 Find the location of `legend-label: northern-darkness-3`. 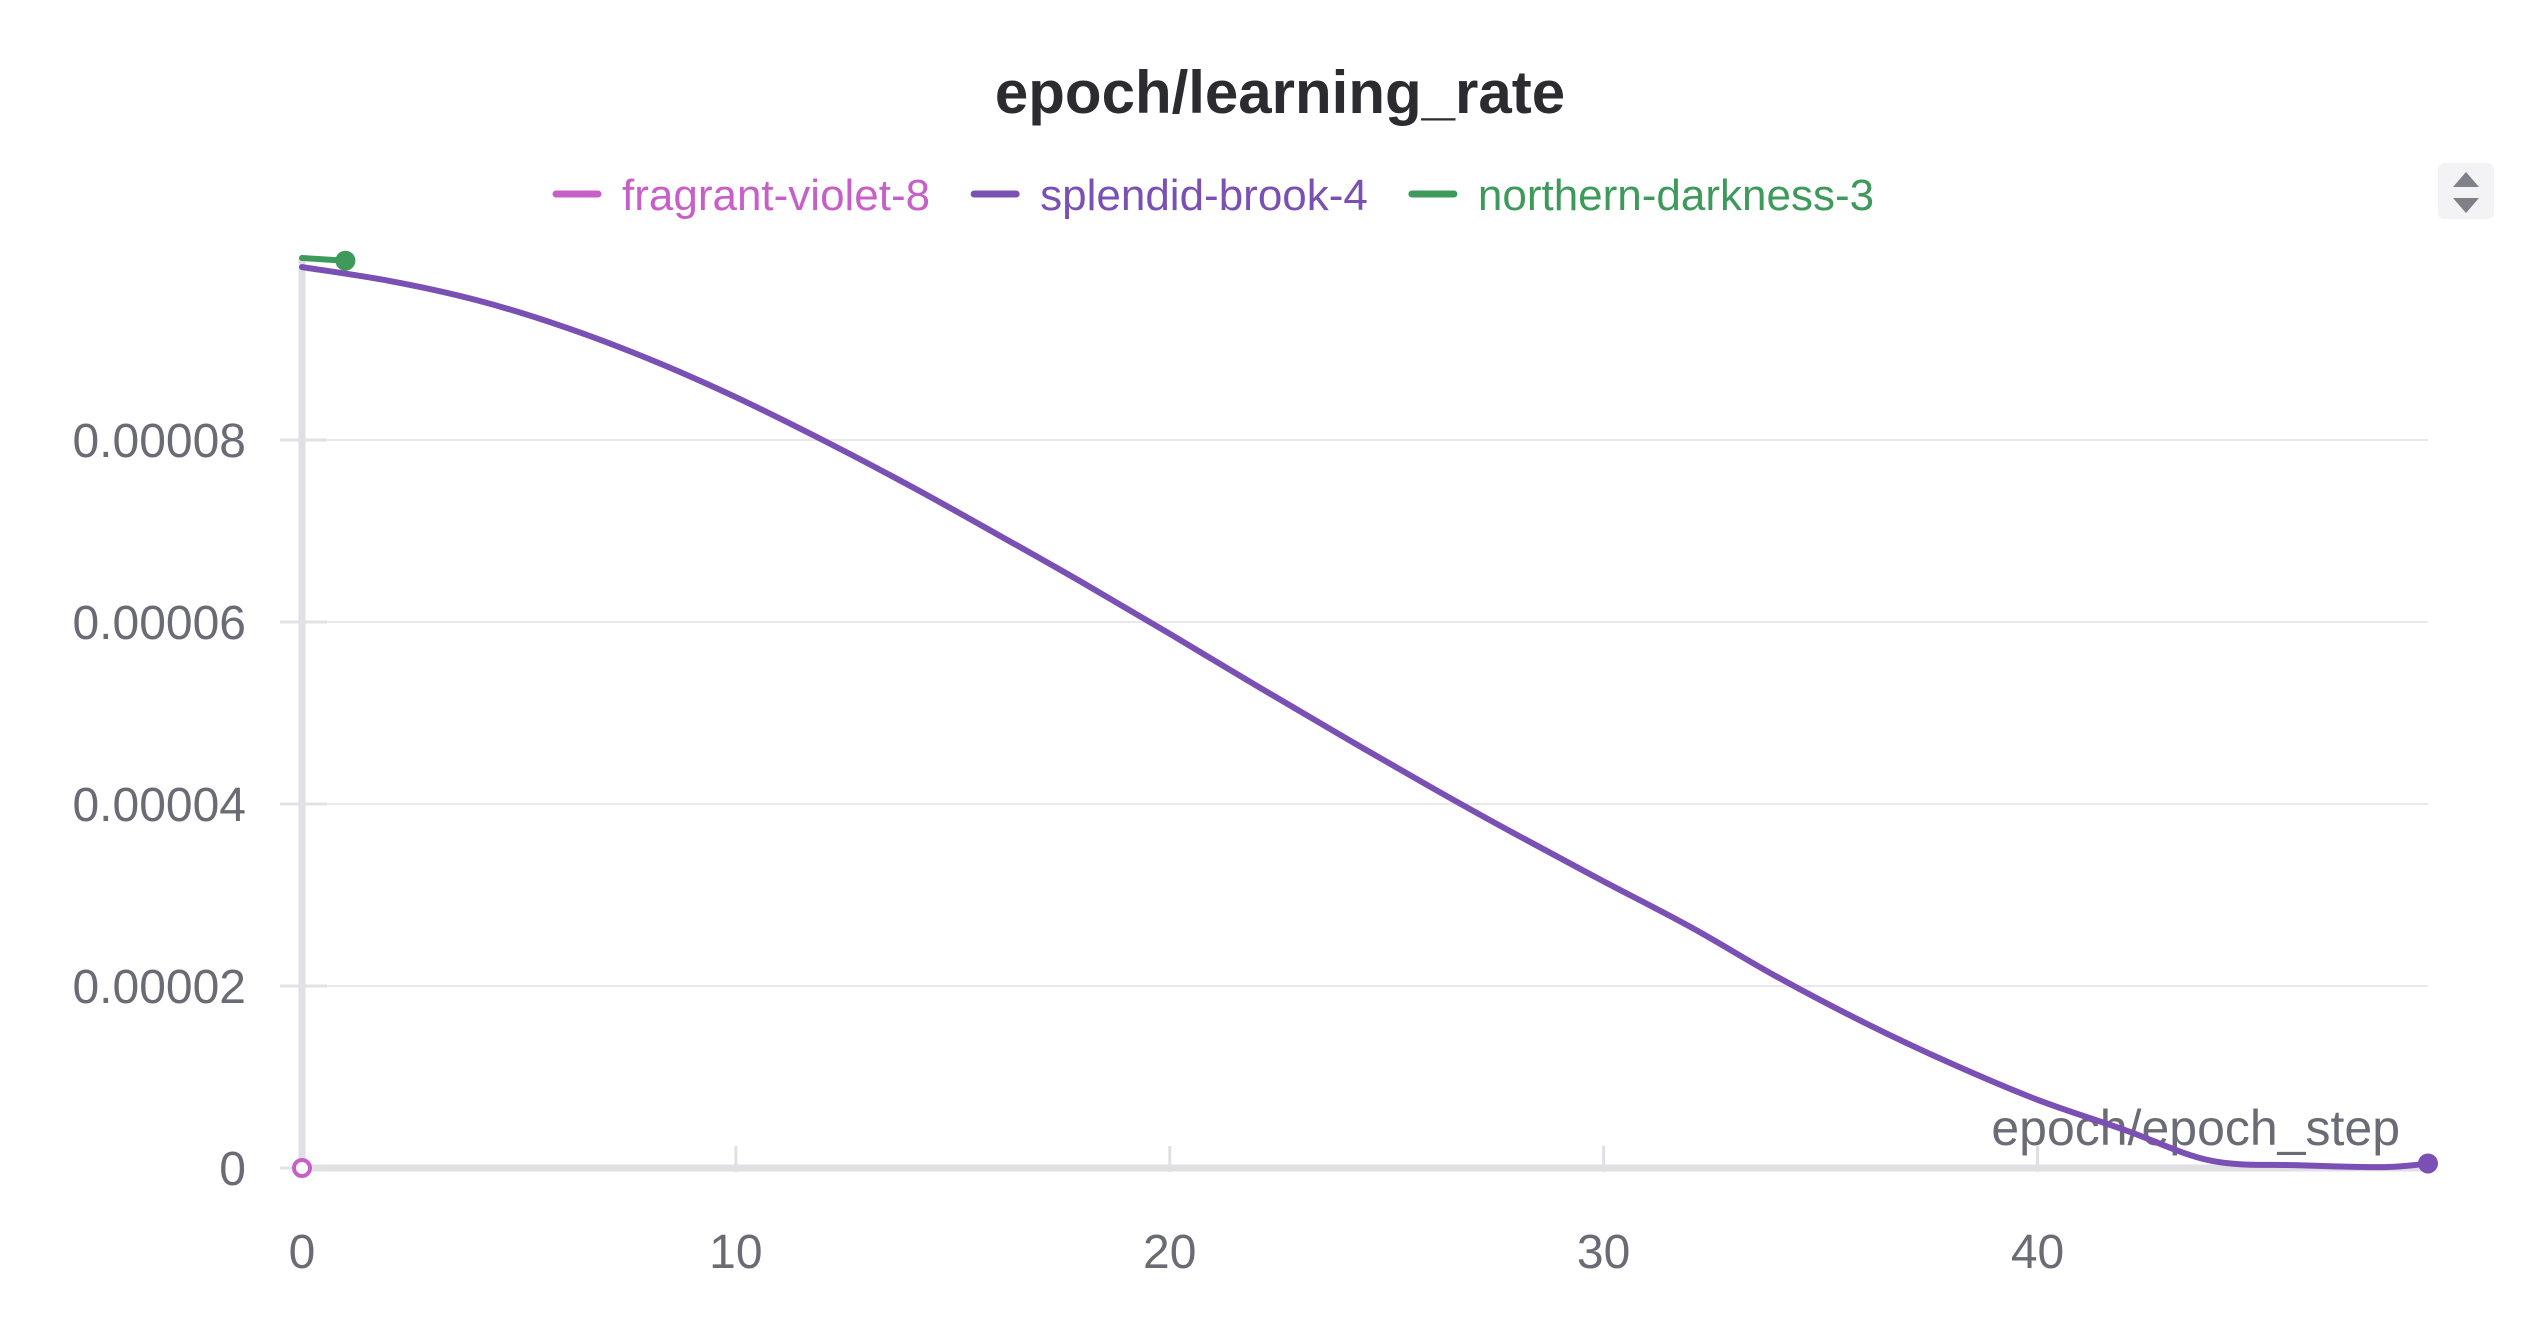

legend-label: northern-darkness-3 is located at coordinates (1676, 195).